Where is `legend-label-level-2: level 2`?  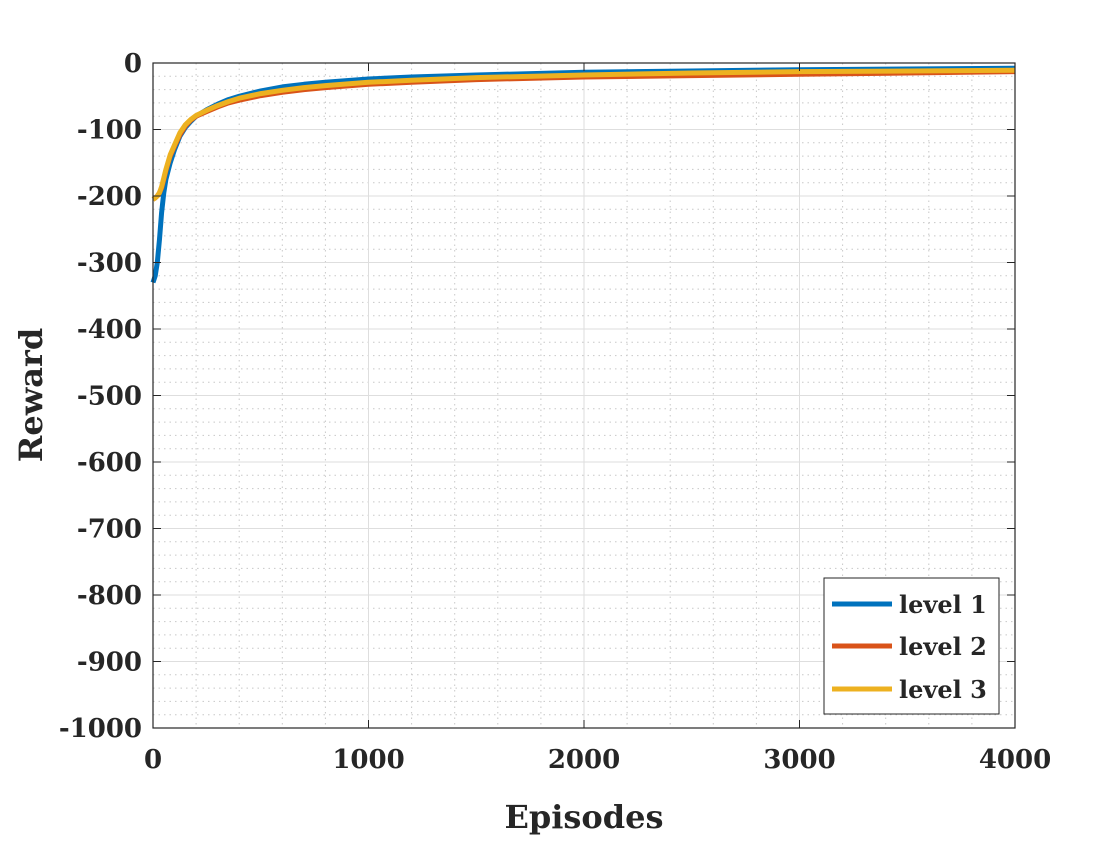
legend-label-level-2: level 2 is located at coordinates (943, 646).